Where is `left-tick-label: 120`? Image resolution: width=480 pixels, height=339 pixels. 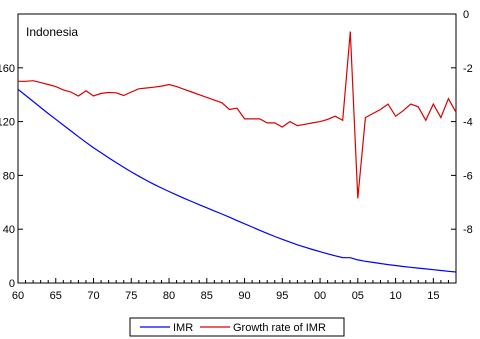
left-tick-label: 120 is located at coordinates (7, 123).